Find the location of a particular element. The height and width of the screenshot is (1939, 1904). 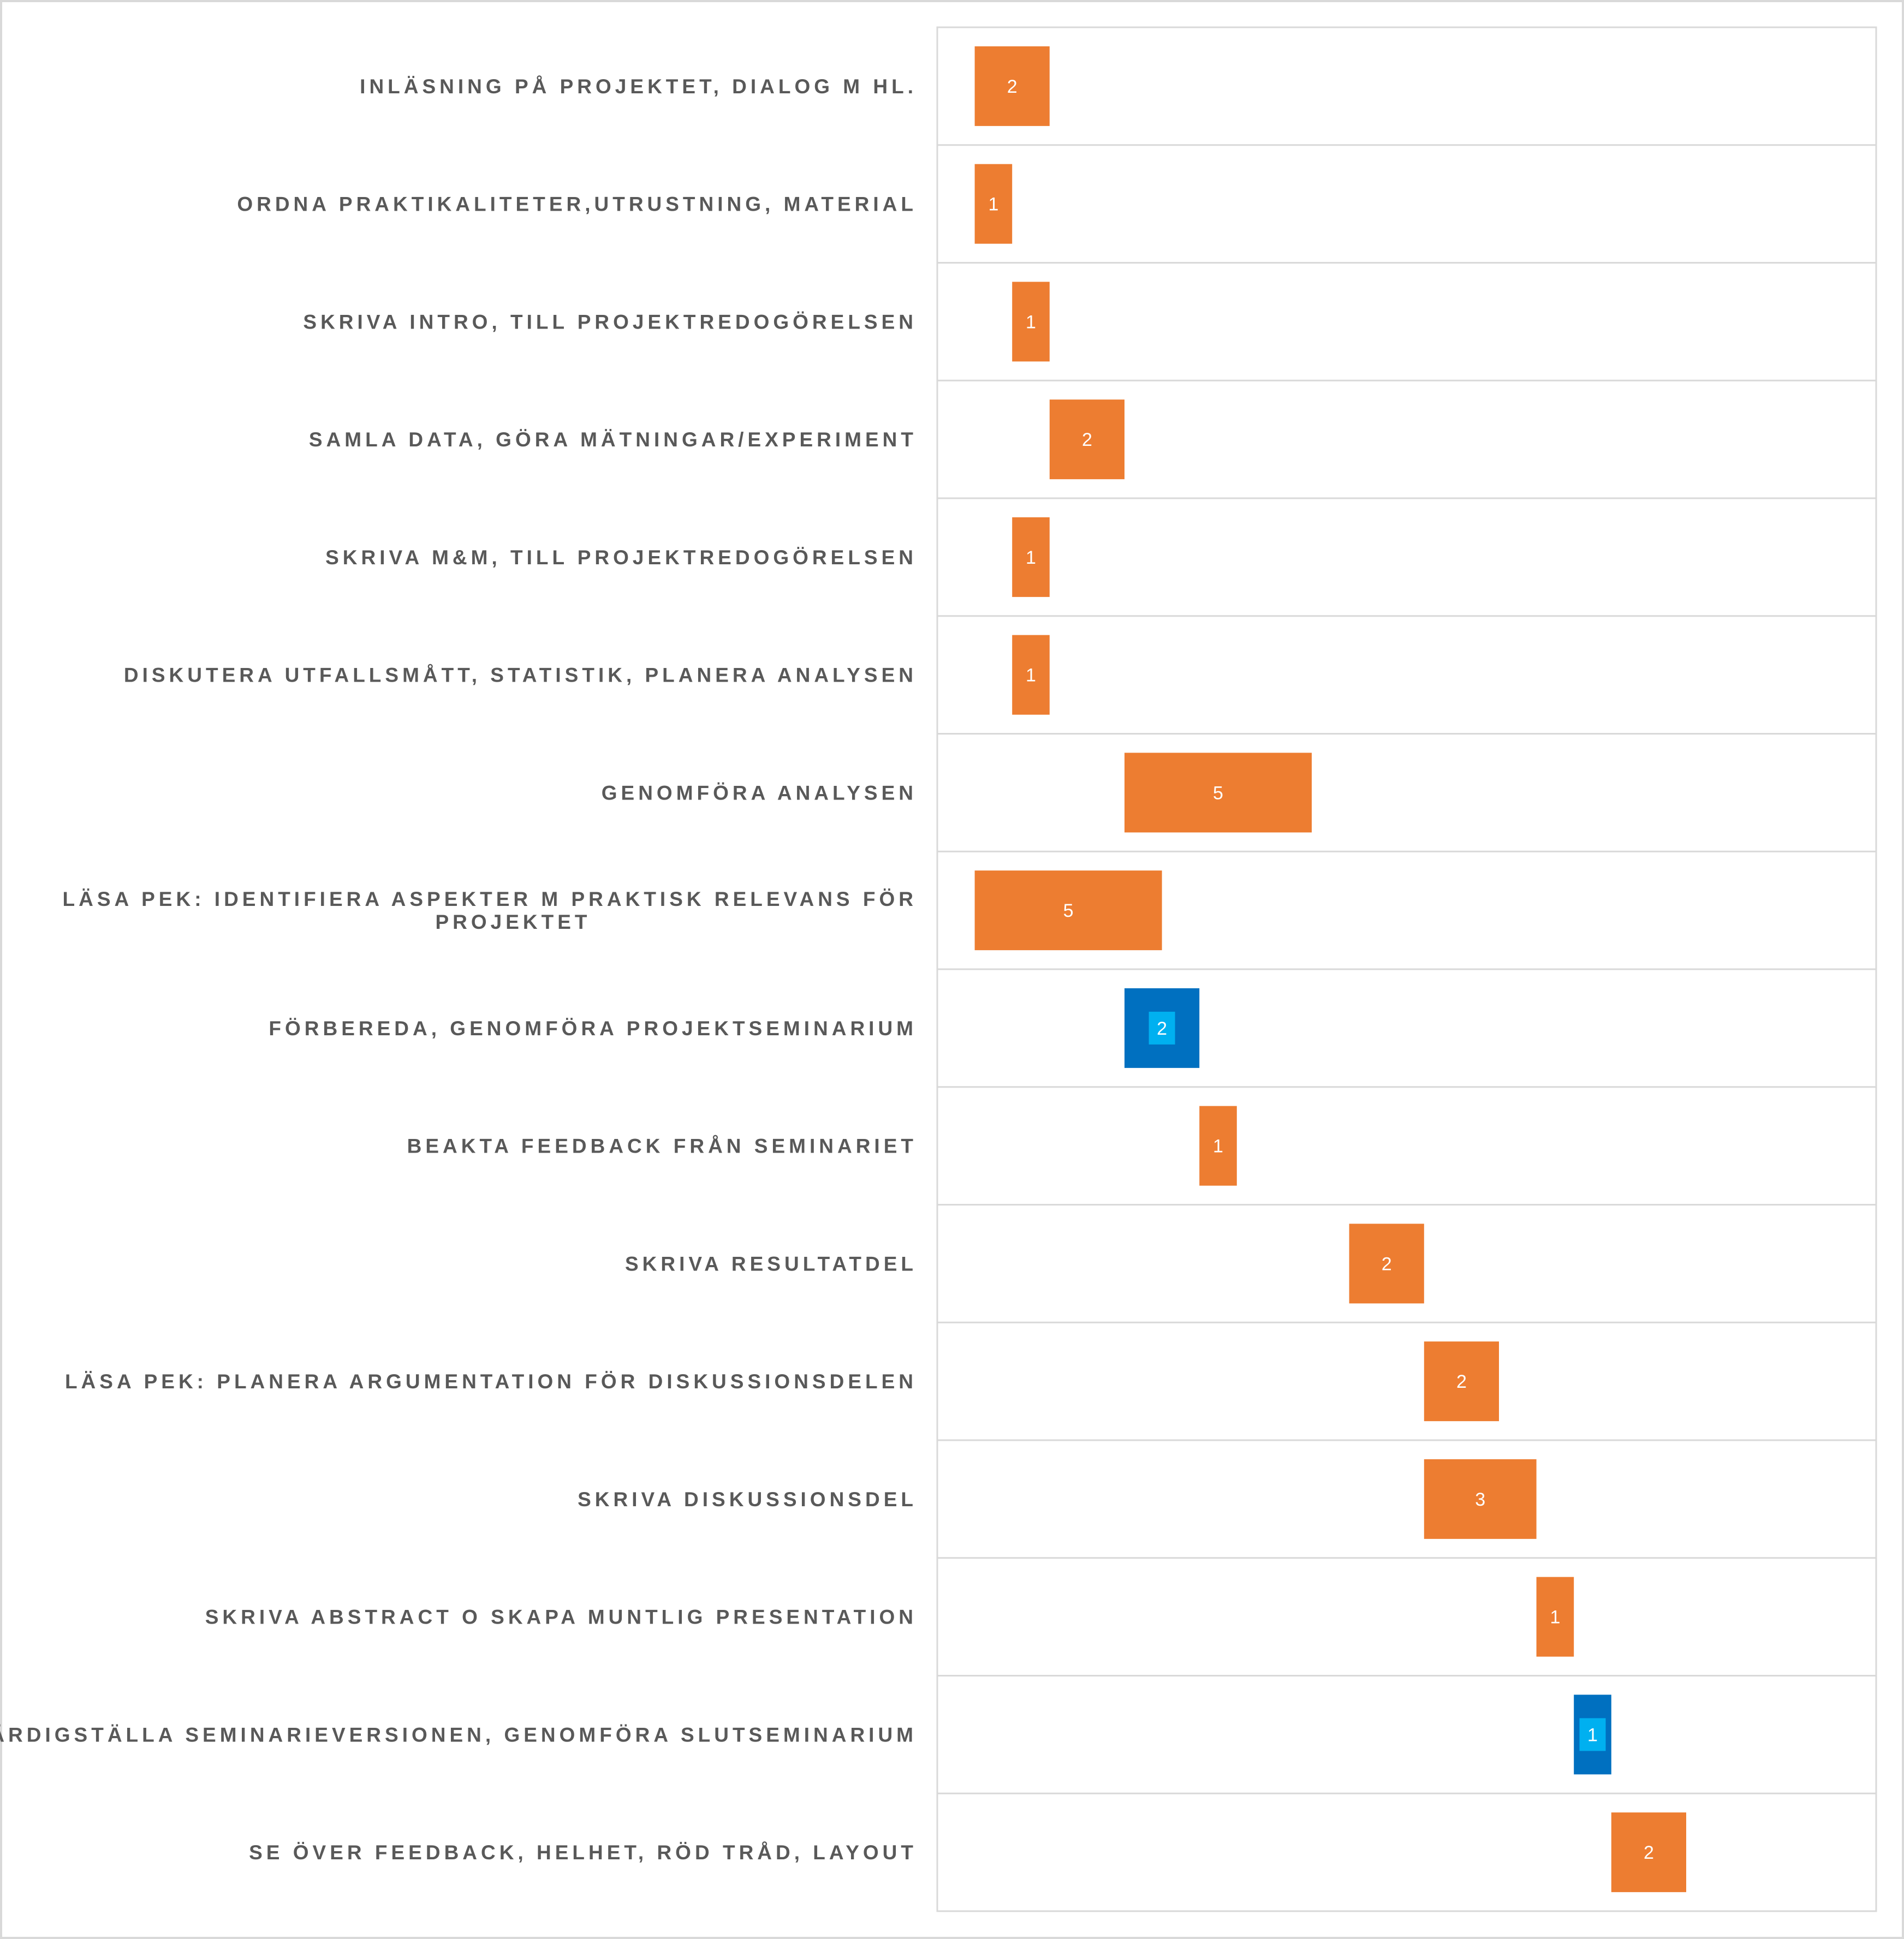

bar-data-label: 3 is located at coordinates (1480, 1499).